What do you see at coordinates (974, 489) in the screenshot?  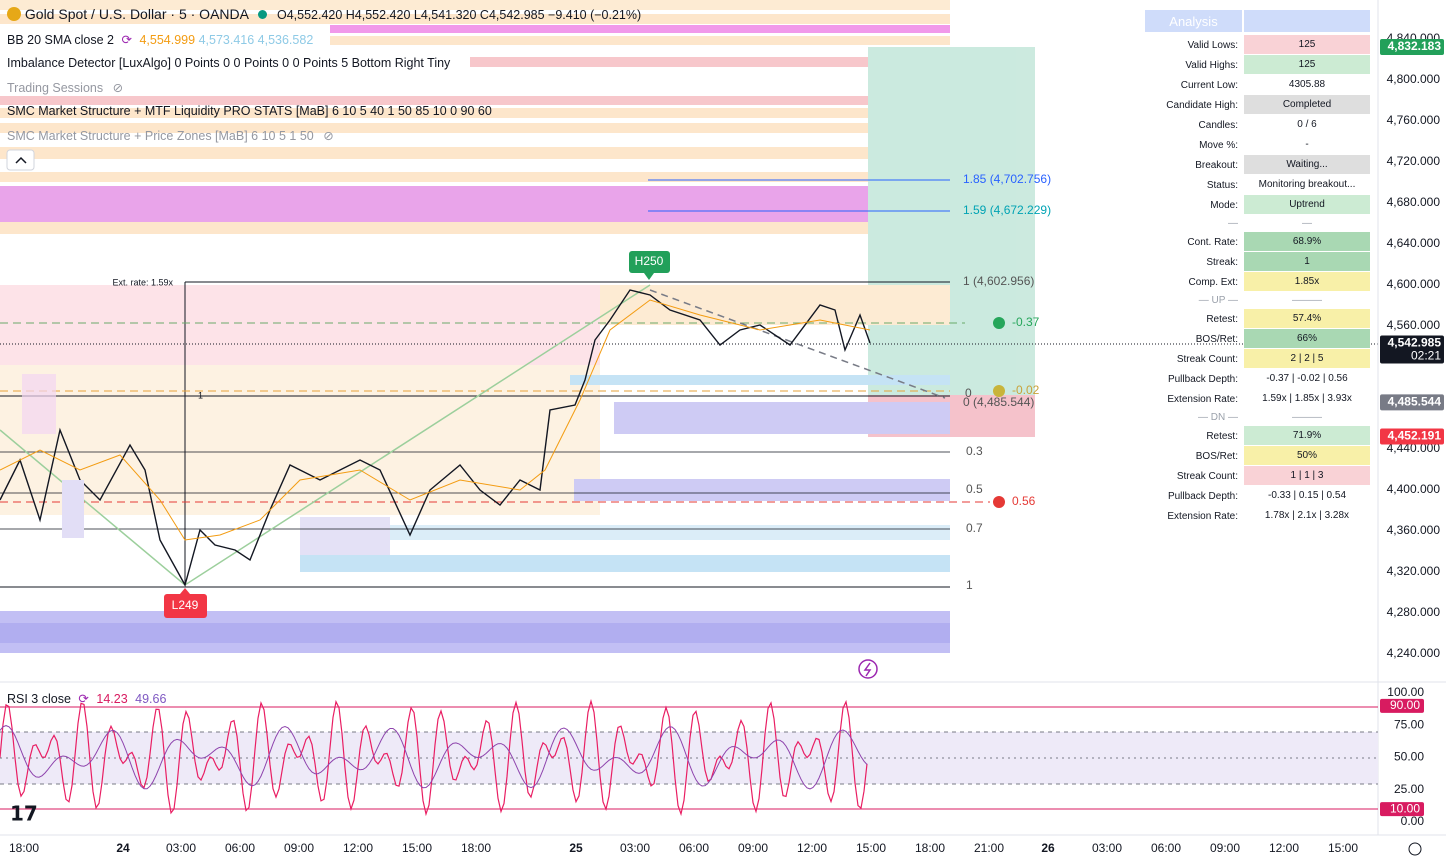 I see `fib-label: 0.5` at bounding box center [974, 489].